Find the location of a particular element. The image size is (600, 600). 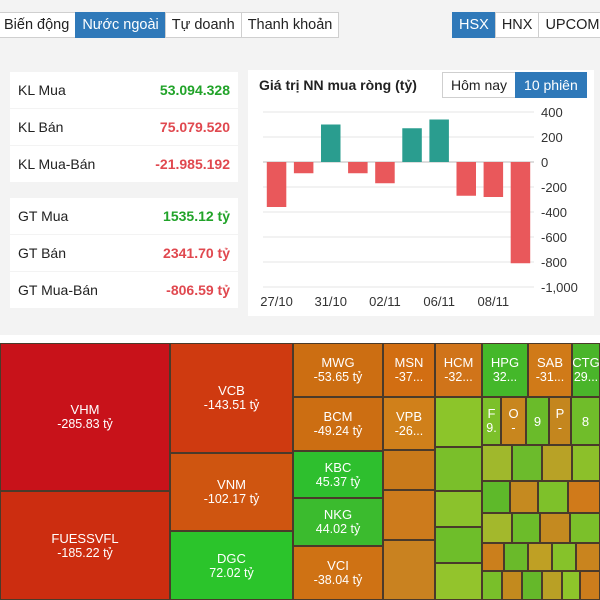

treemap-cell-fuessvfl: FUESSVFL -185.22 tỷ is located at coordinates (85, 545).